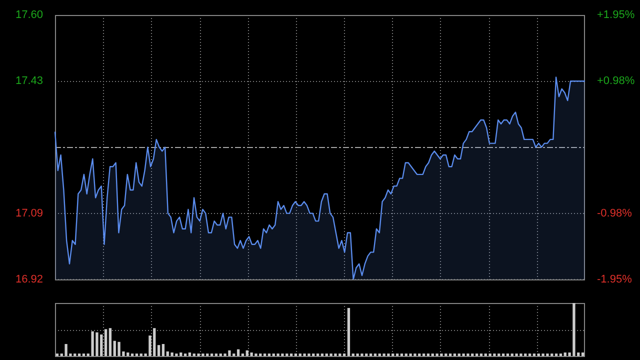  Describe the element at coordinates (616, 80) in the screenshot. I see `y2-tick-label: +0.98%` at that location.